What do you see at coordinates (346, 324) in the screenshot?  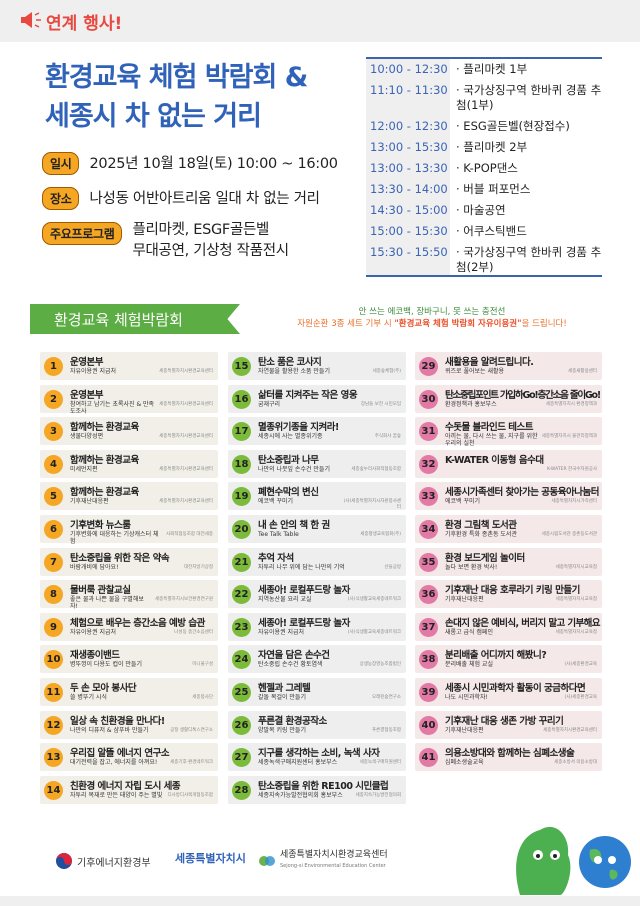 I see `notice-line-2a: 자원순환 3종 세트 기부 시` at bounding box center [346, 324].